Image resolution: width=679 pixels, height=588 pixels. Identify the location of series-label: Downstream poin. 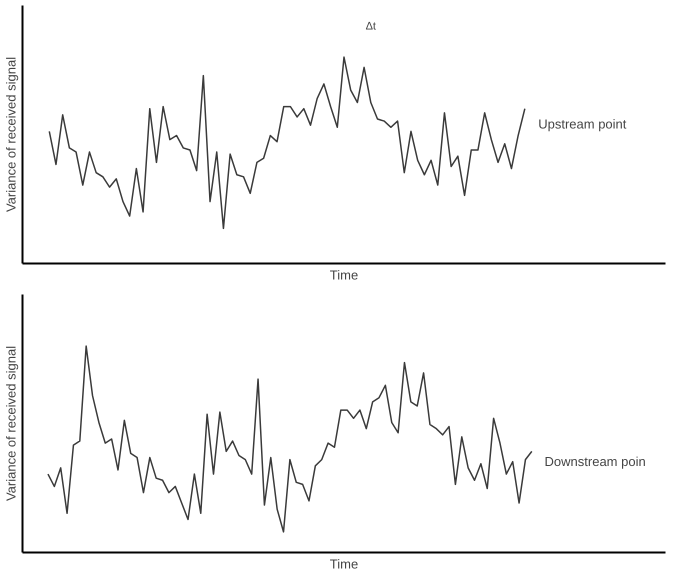
(595, 461).